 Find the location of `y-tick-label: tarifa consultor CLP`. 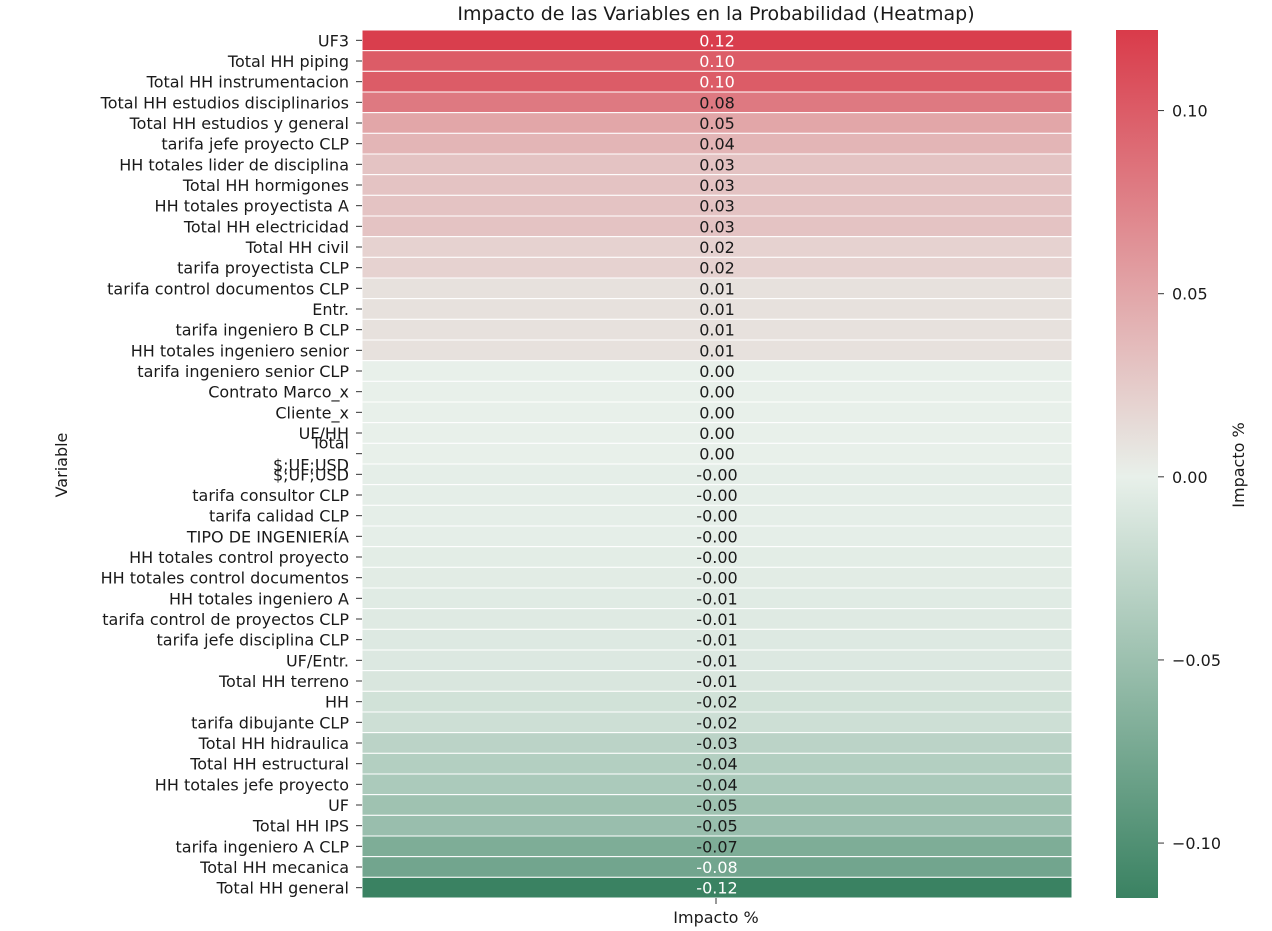

y-tick-label: tarifa consultor CLP is located at coordinates (270, 495).